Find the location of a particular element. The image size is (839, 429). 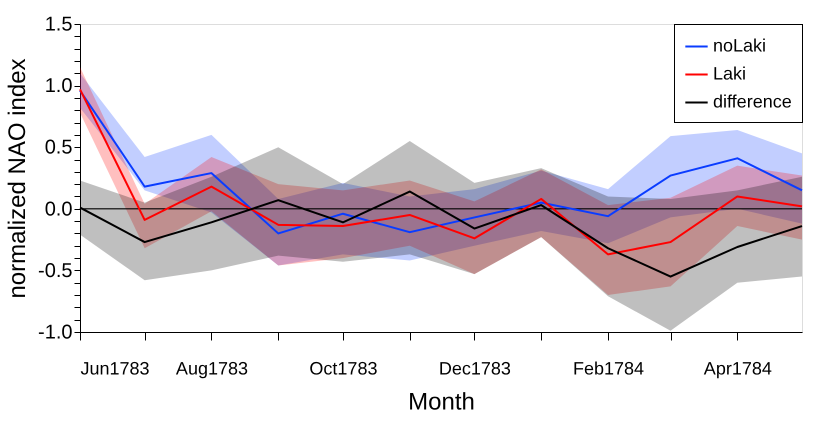

y-tick-label: -1.0 is located at coordinates (55, 333).